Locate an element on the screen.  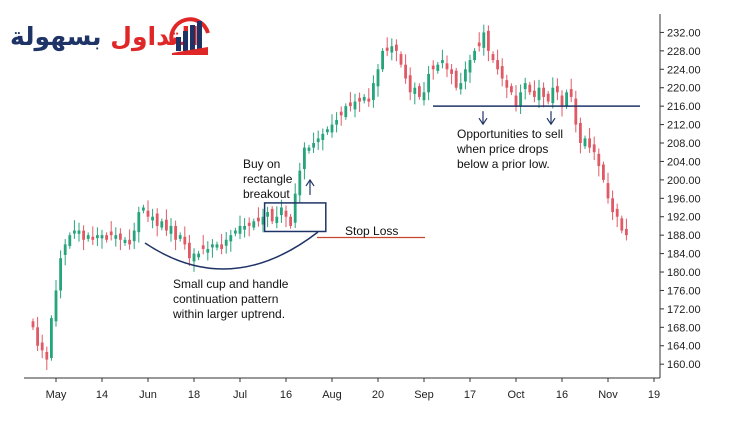
y-tick-label: 172.00 is located at coordinates (684, 310).